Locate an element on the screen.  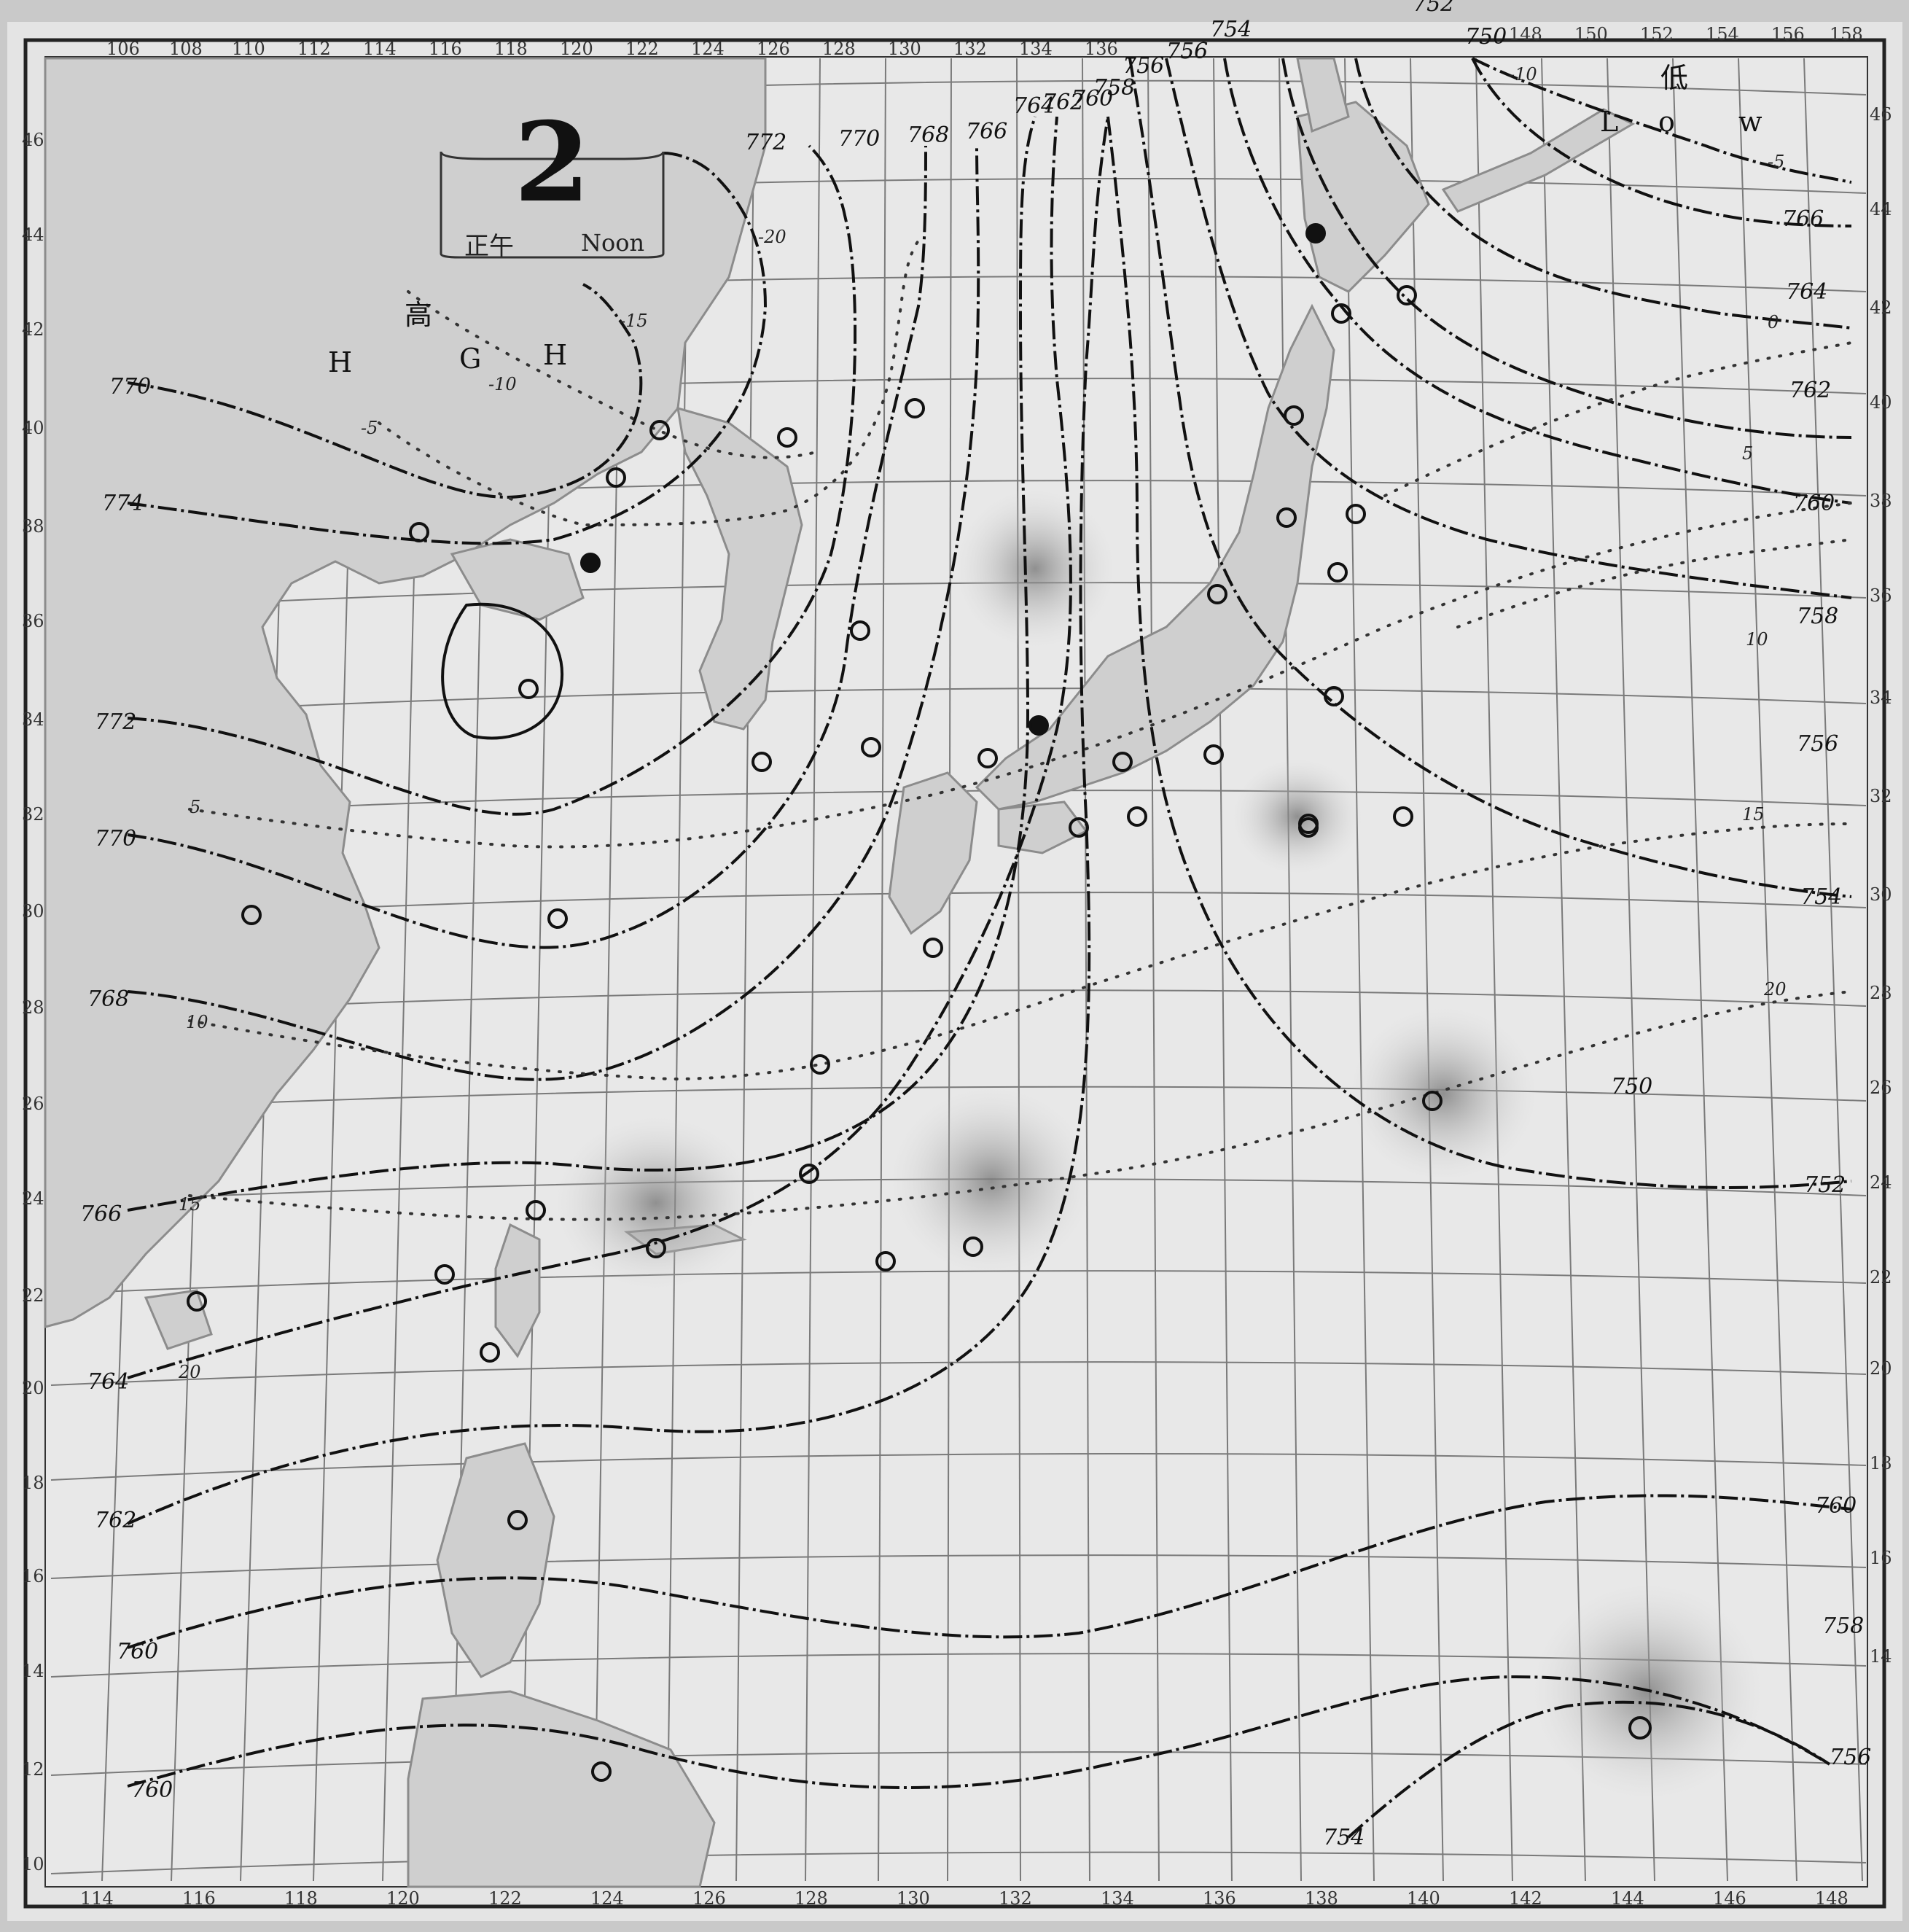
high-label-g: G is located at coordinates (470, 359).